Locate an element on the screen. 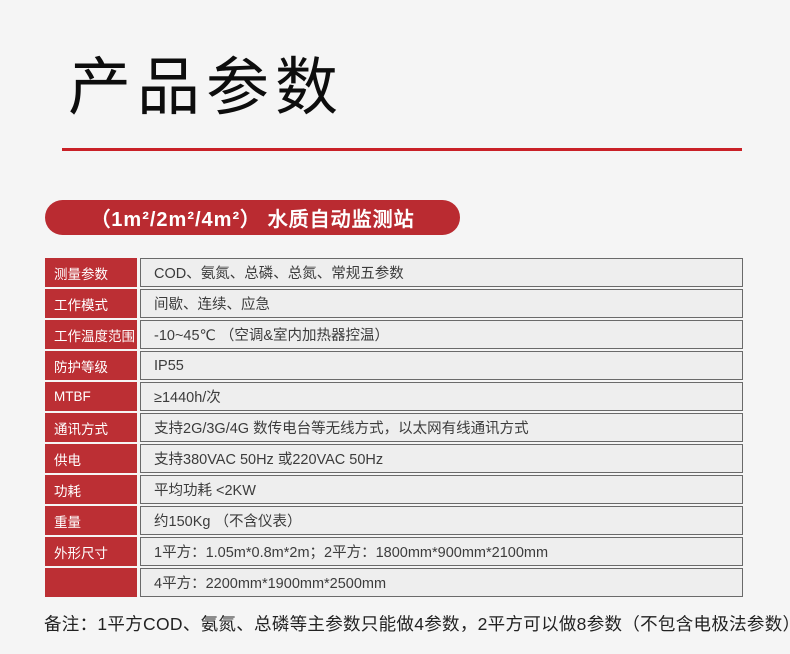  table-row: 功耗 平均功耗 <2KW is located at coordinates (394, 489).